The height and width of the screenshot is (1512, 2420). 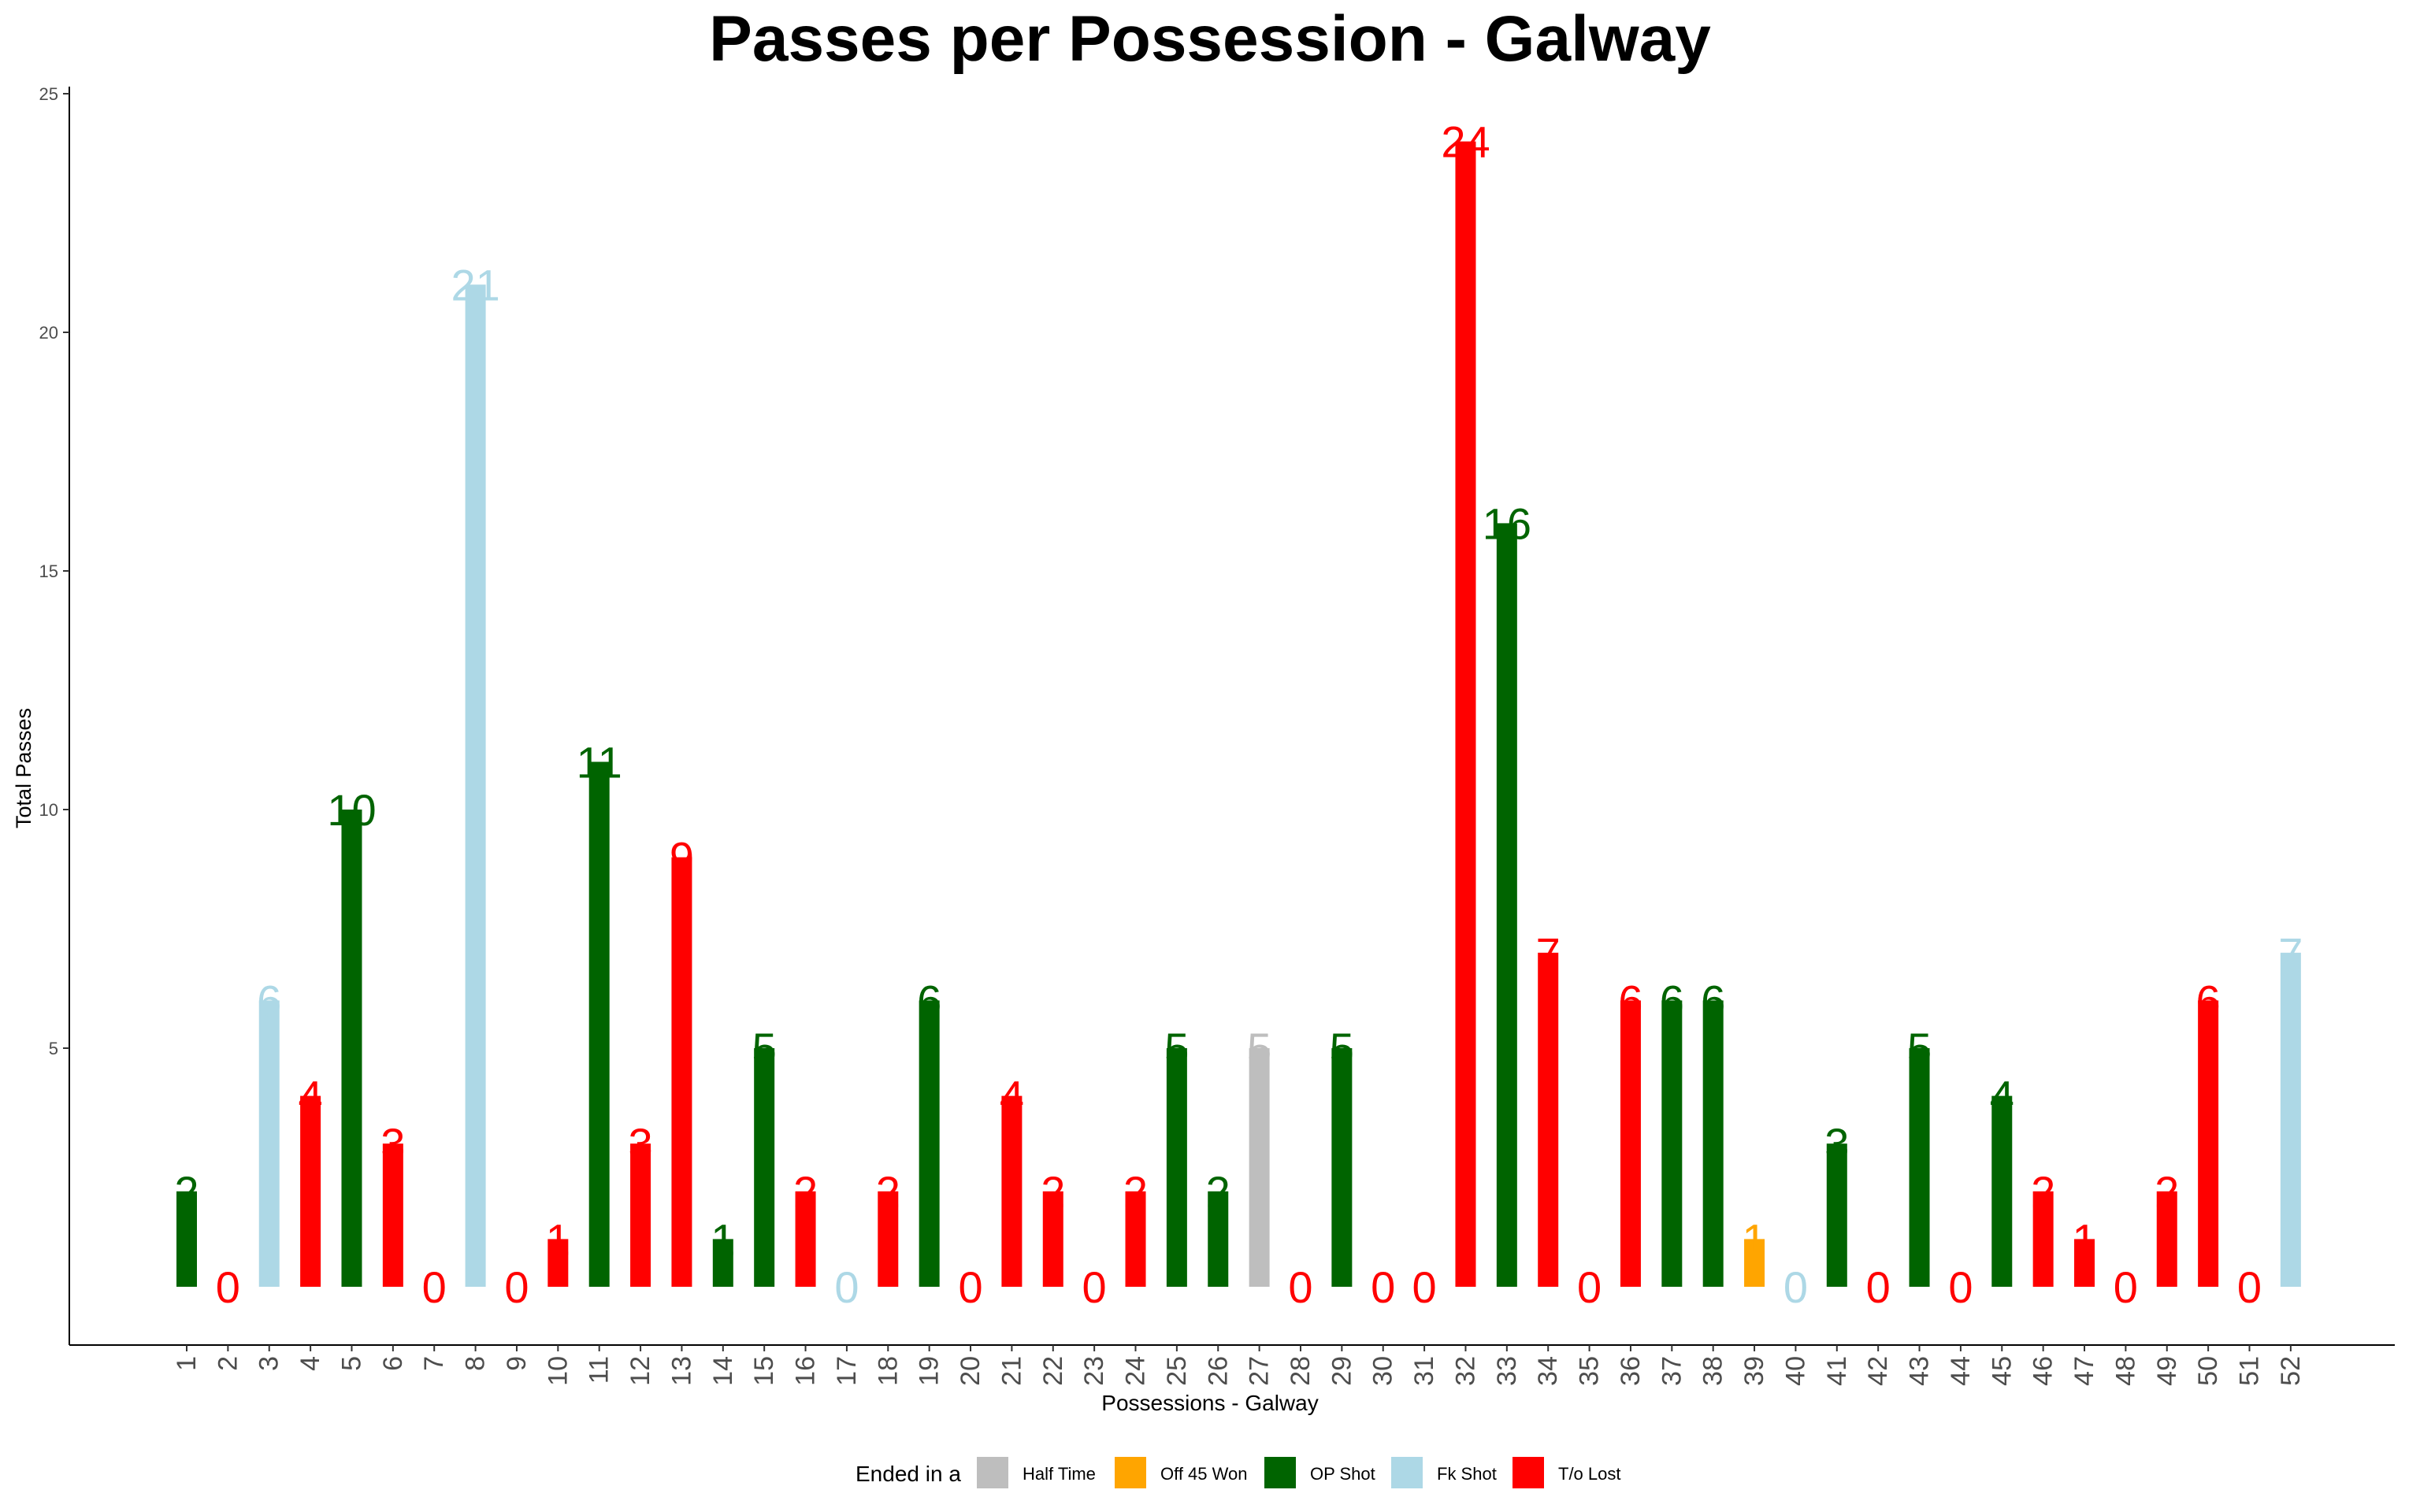 What do you see at coordinates (1467, 1474) in the screenshot?
I see `legend-label: Fk Shot` at bounding box center [1467, 1474].